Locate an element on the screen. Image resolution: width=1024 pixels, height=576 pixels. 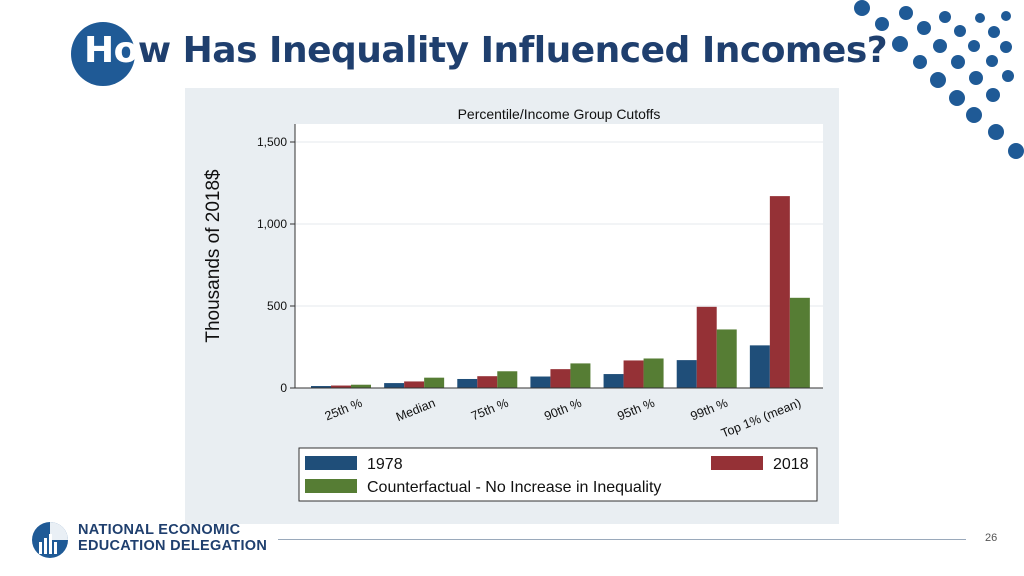
chart-title: Percentile/Income Group Cutoffs is located at coordinates (559, 114).